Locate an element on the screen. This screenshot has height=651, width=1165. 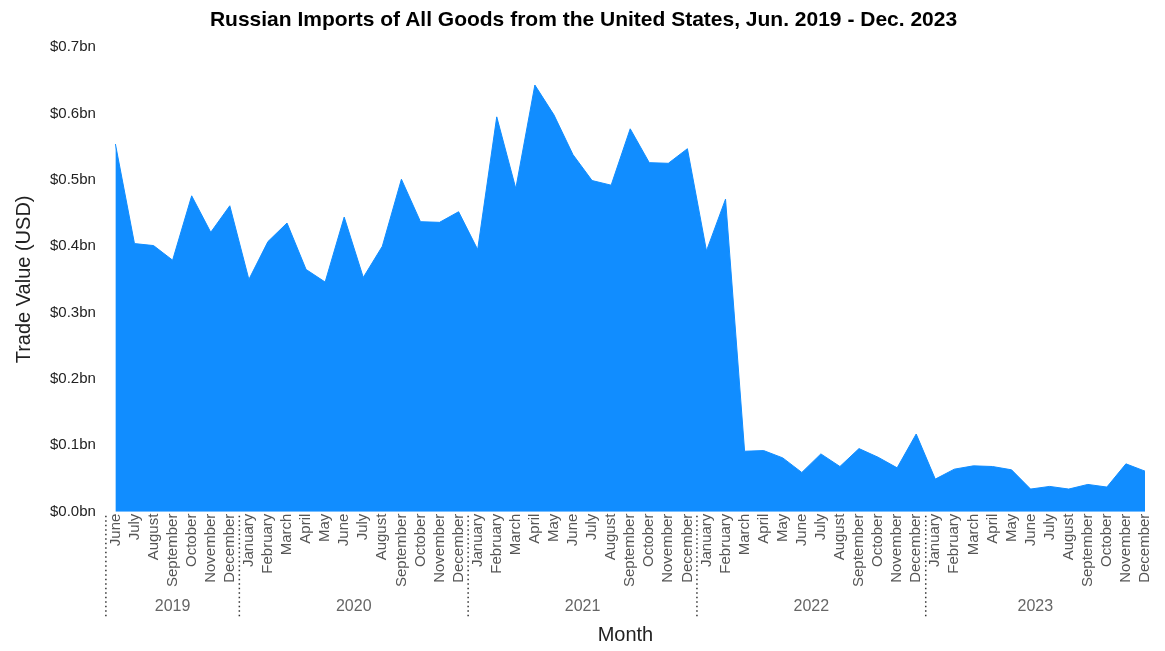
y-tick-label: $0.0bn is located at coordinates (72, 510).